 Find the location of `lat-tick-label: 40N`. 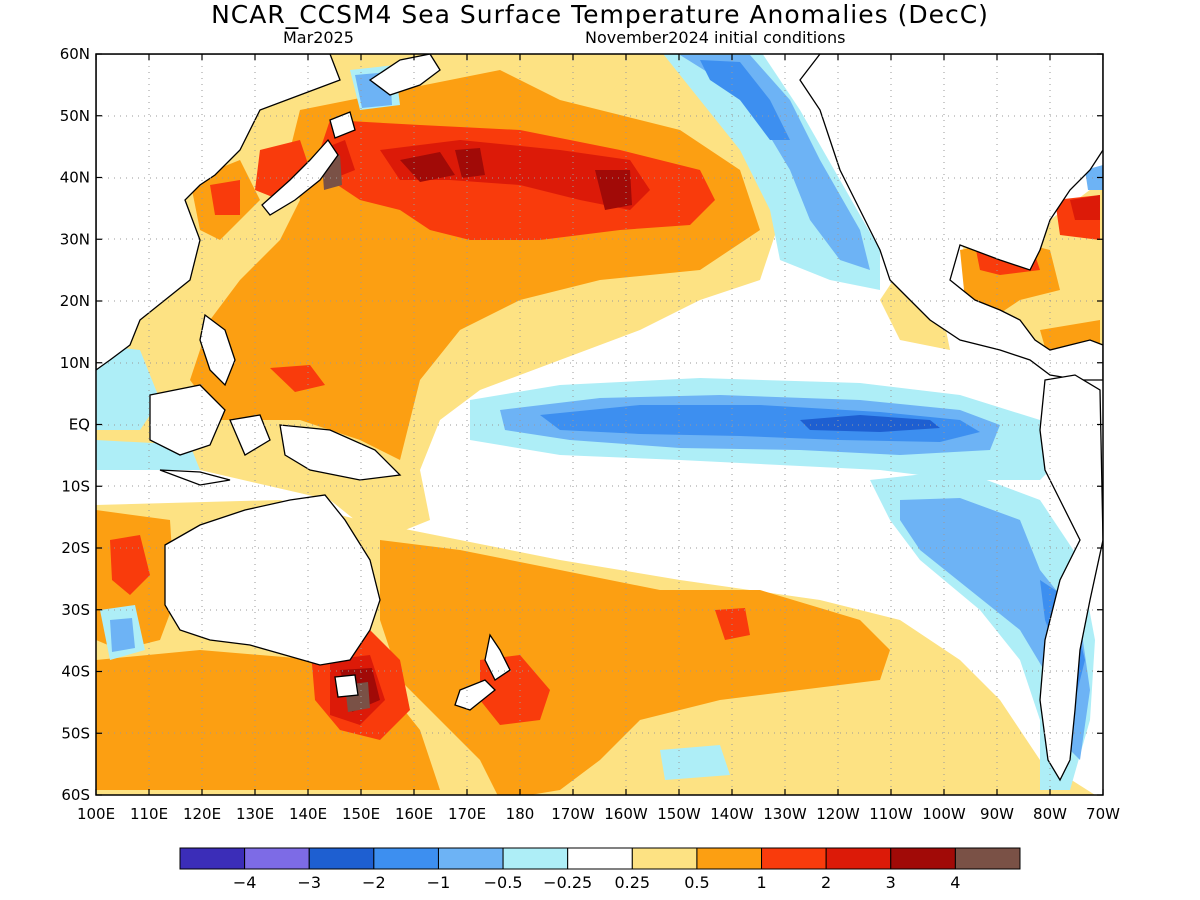

lat-tick-label: 40N is located at coordinates (75, 178).